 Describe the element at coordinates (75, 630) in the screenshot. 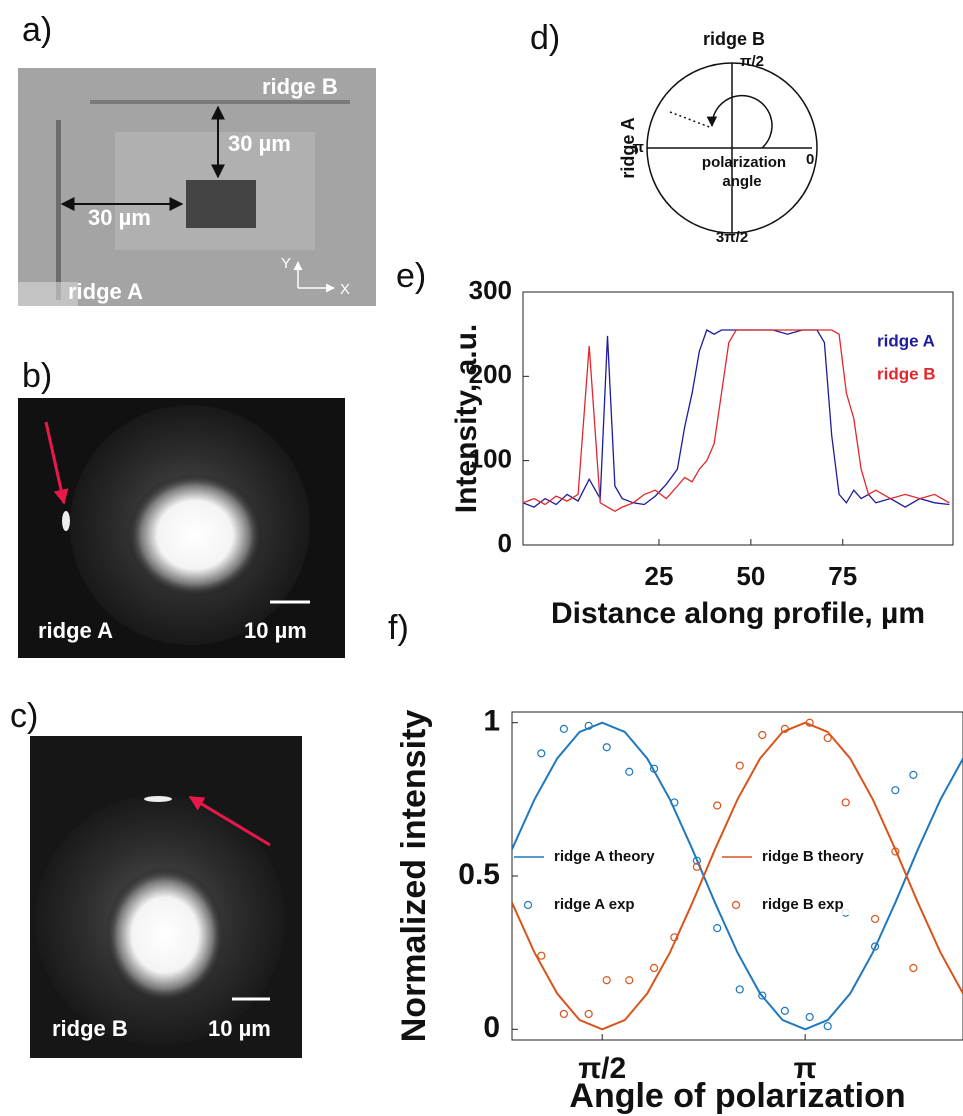

I see `image-label: ridge A` at that location.